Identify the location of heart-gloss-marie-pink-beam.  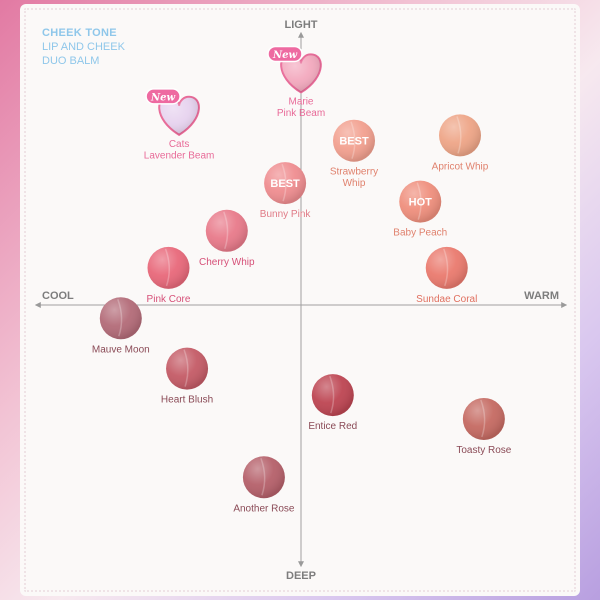
(301, 73).